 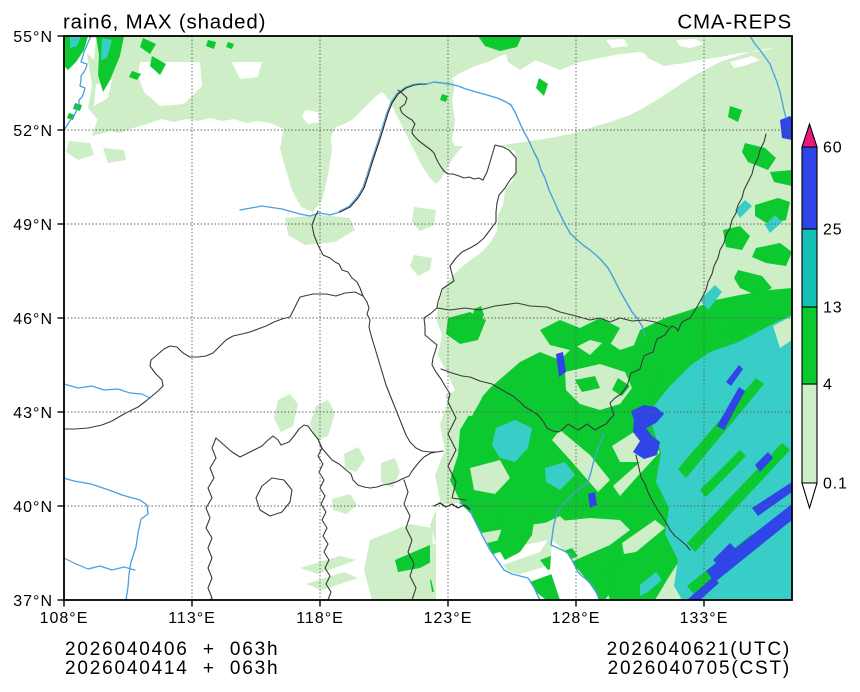 I want to click on svg-text: 128°E, so click(x=576, y=618).